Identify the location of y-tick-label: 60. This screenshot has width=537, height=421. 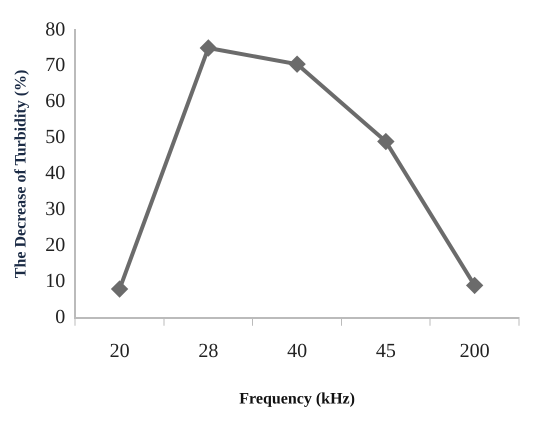
(55, 101).